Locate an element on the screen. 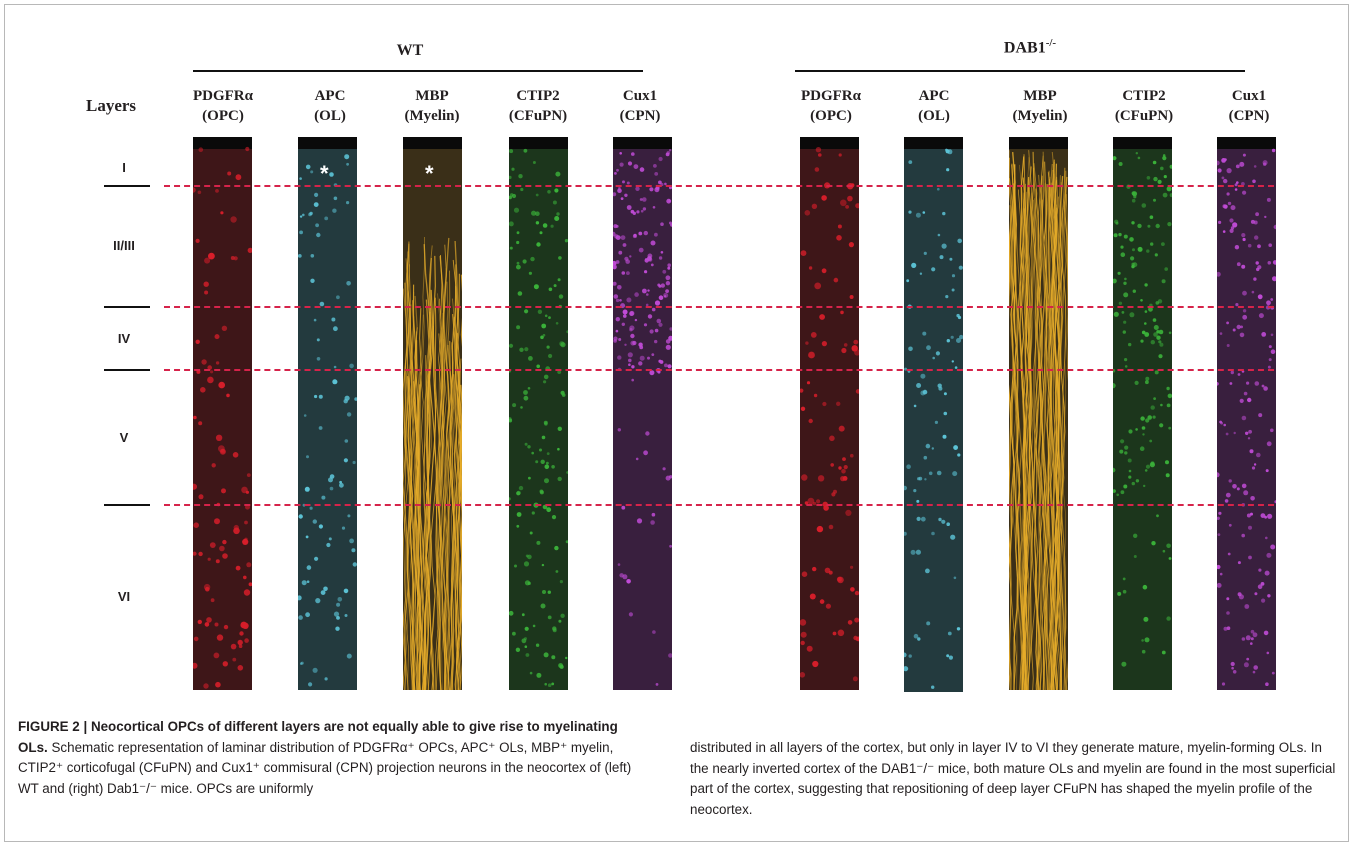 The image size is (1355, 852). wt-header-apc: APC (OL) is located at coordinates (330, 106).